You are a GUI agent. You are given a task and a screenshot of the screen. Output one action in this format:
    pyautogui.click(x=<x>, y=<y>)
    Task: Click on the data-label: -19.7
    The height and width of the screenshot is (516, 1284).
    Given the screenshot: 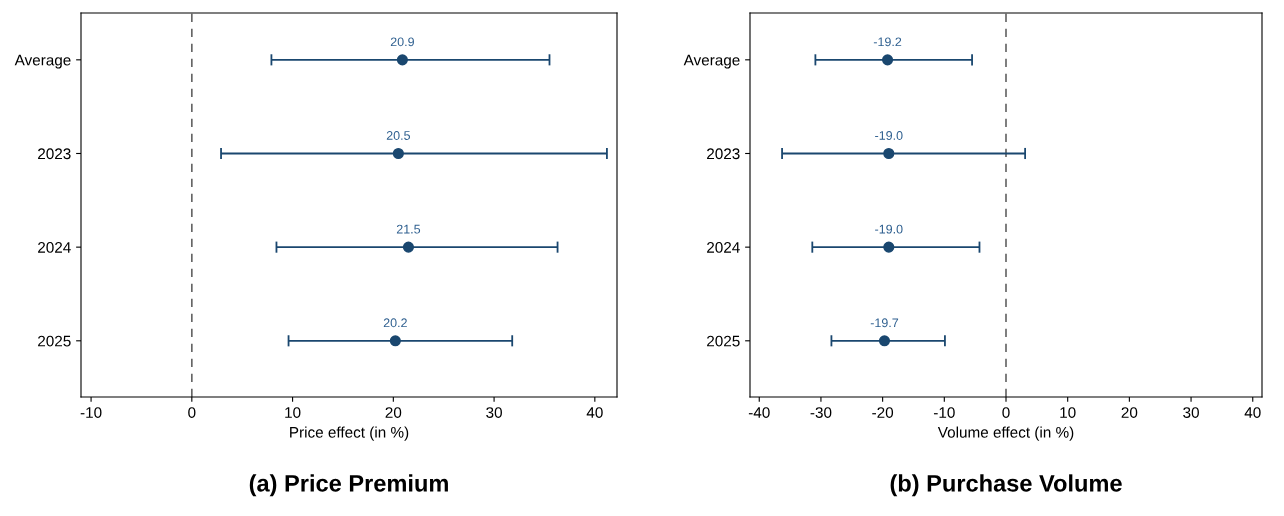 What is the action you would take?
    pyautogui.click(x=884, y=323)
    